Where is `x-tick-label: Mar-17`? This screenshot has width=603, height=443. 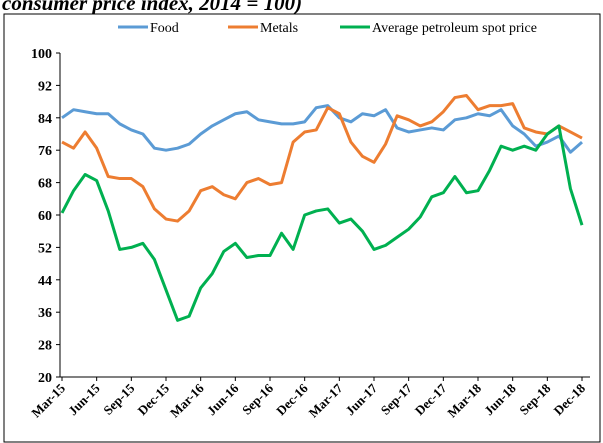 x-tick-label: Mar-17 is located at coordinates (326, 400).